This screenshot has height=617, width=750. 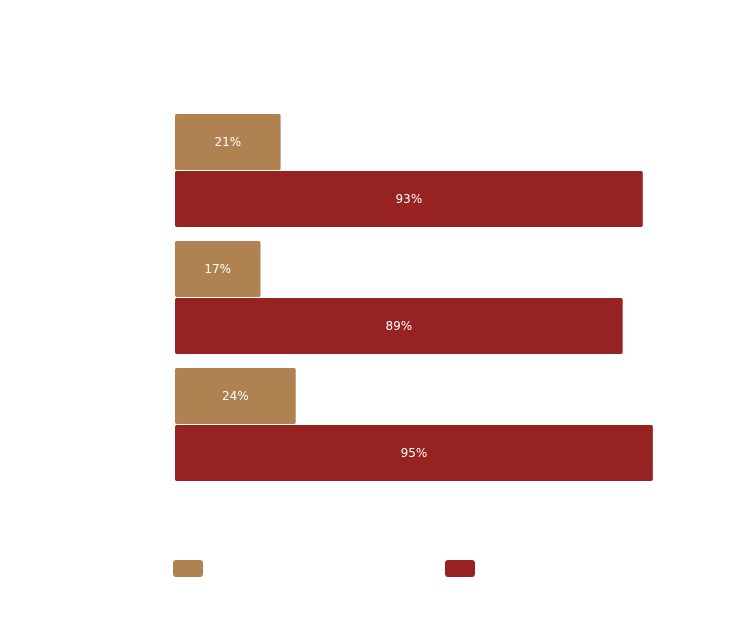 I want to click on value-label: 21%, so click(x=227, y=142).